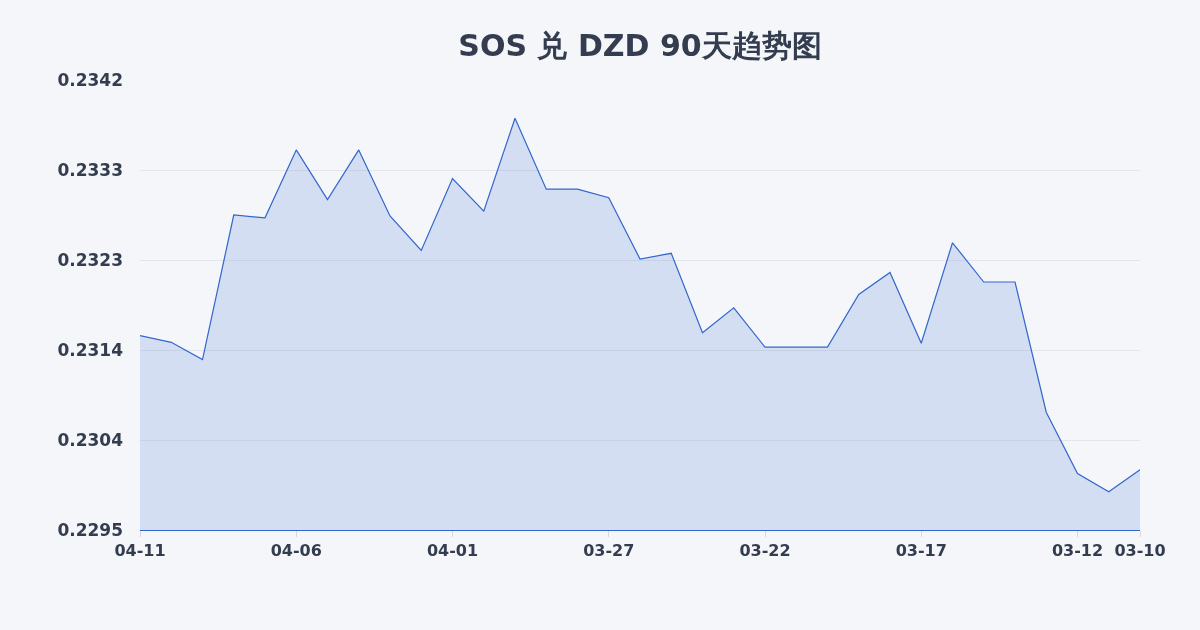 The height and width of the screenshot is (630, 1200). Describe the element at coordinates (90, 259) in the screenshot. I see `y-tick-label: 0.2323` at that location.